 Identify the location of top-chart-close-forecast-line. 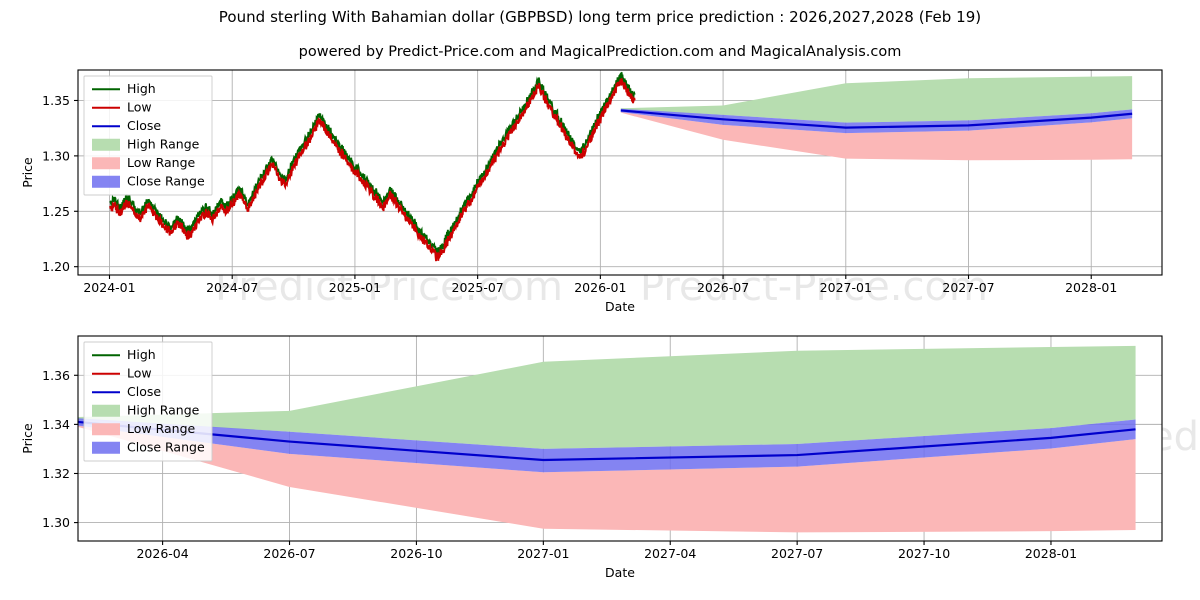
(876, 119).